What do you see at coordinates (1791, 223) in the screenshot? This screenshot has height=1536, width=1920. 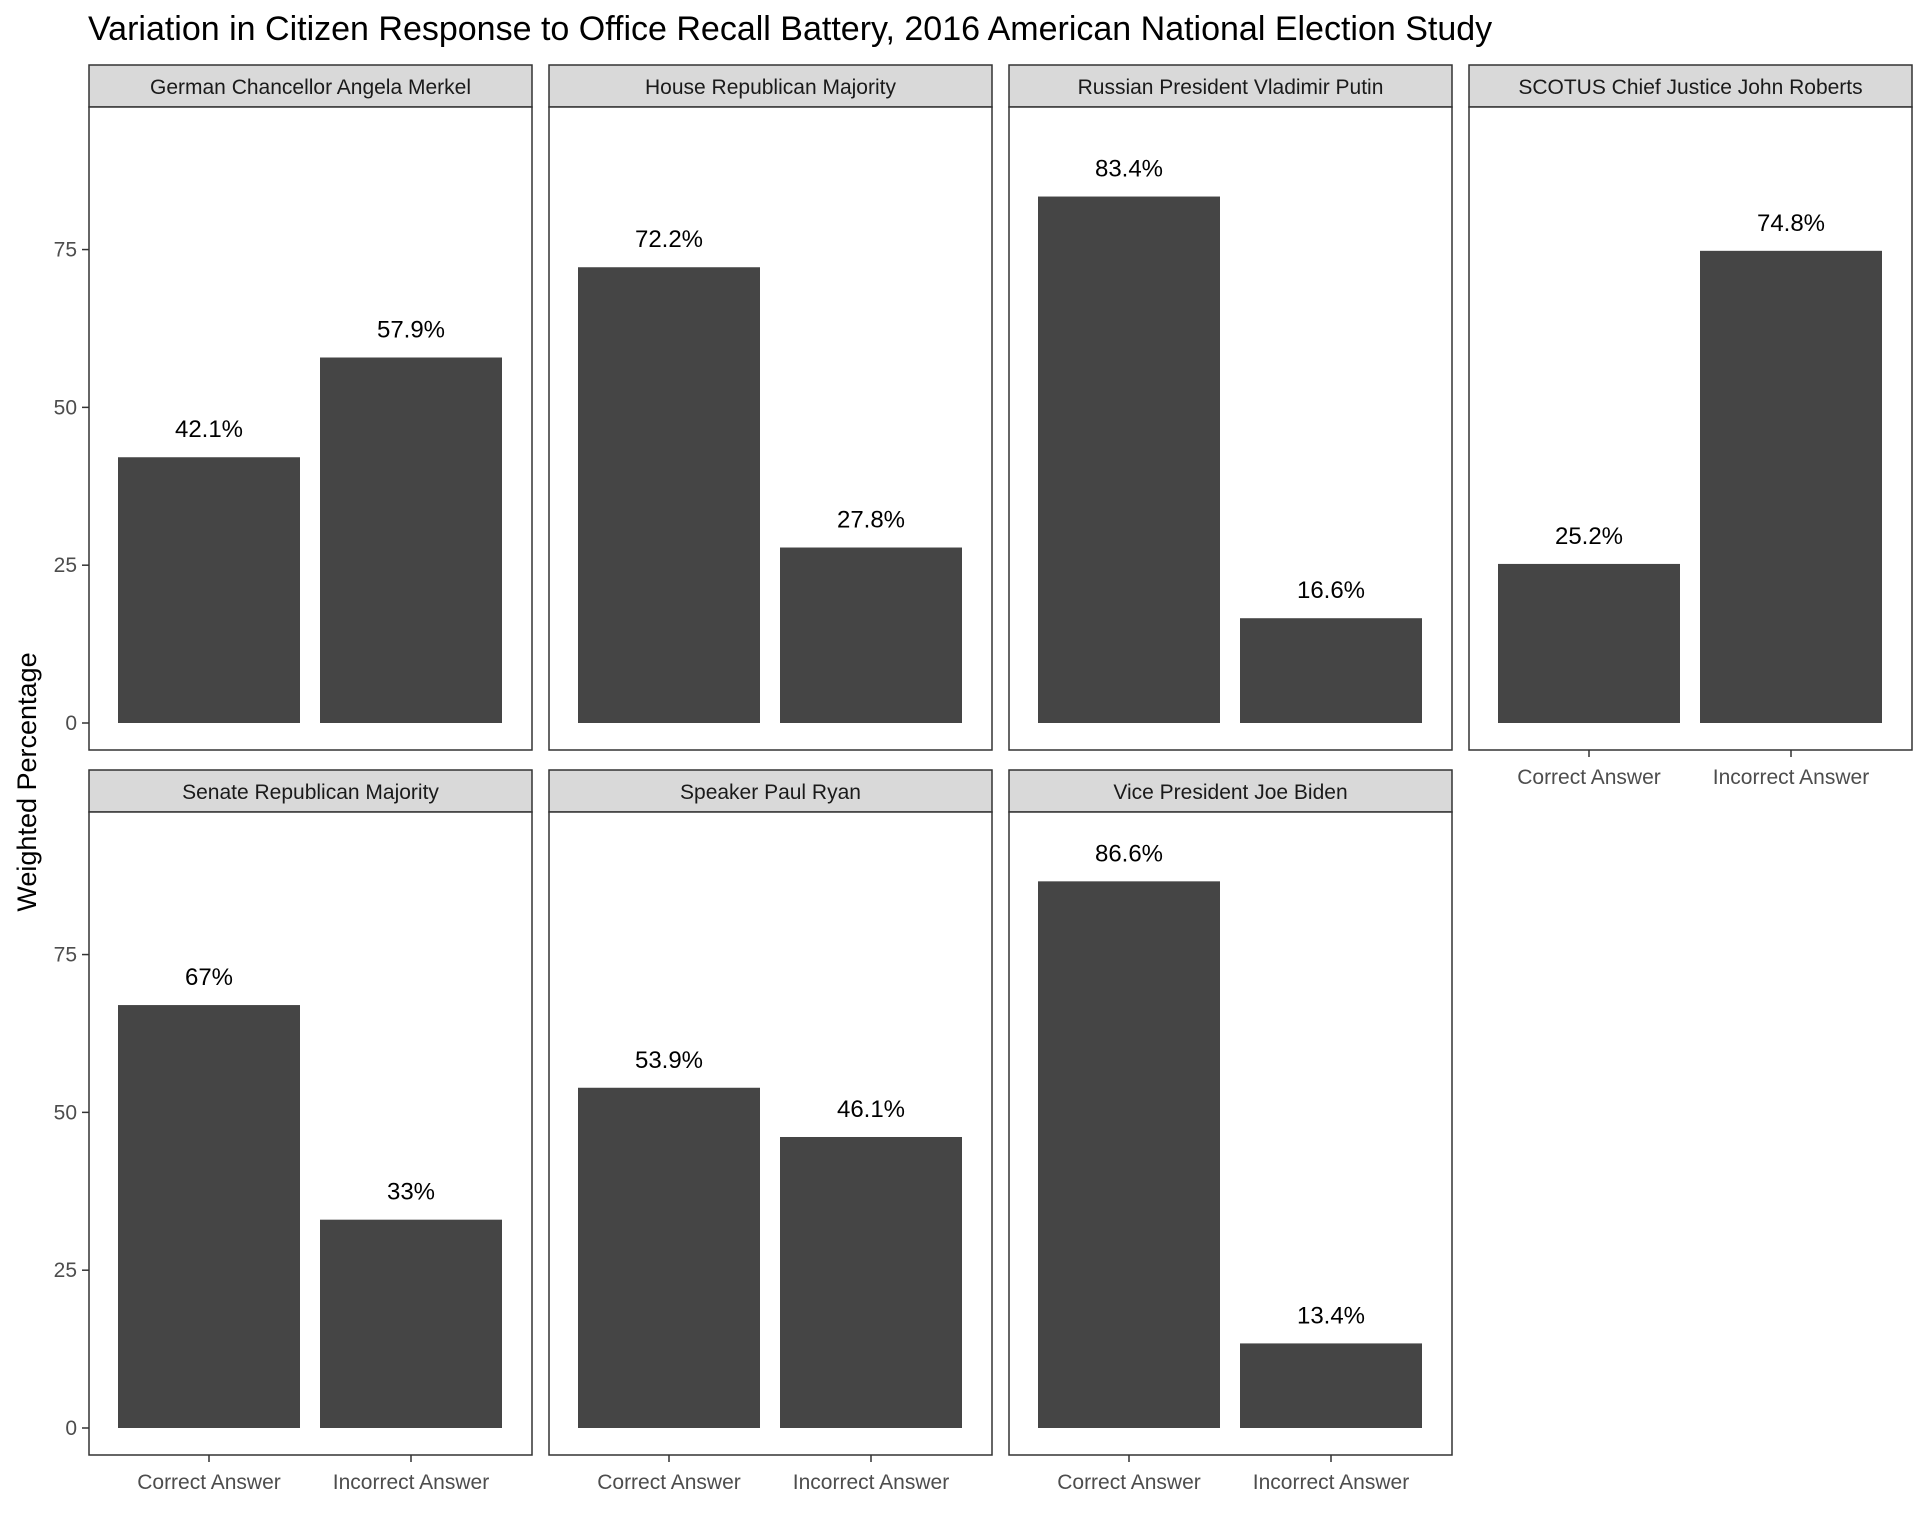 I see `bar-value-label: 74.8%` at bounding box center [1791, 223].